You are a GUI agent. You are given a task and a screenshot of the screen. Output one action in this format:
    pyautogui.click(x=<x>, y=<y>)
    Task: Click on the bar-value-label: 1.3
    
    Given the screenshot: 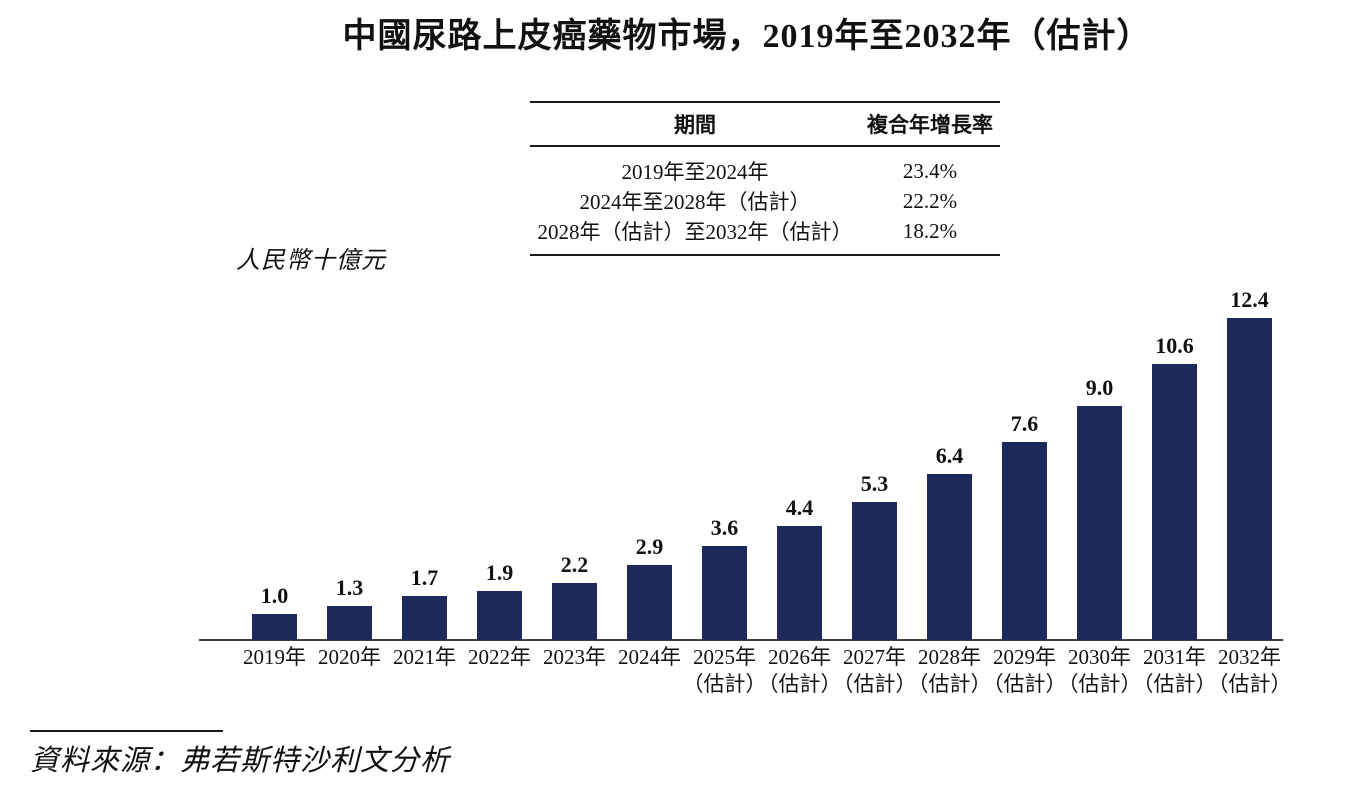 What is the action you would take?
    pyautogui.click(x=349, y=587)
    